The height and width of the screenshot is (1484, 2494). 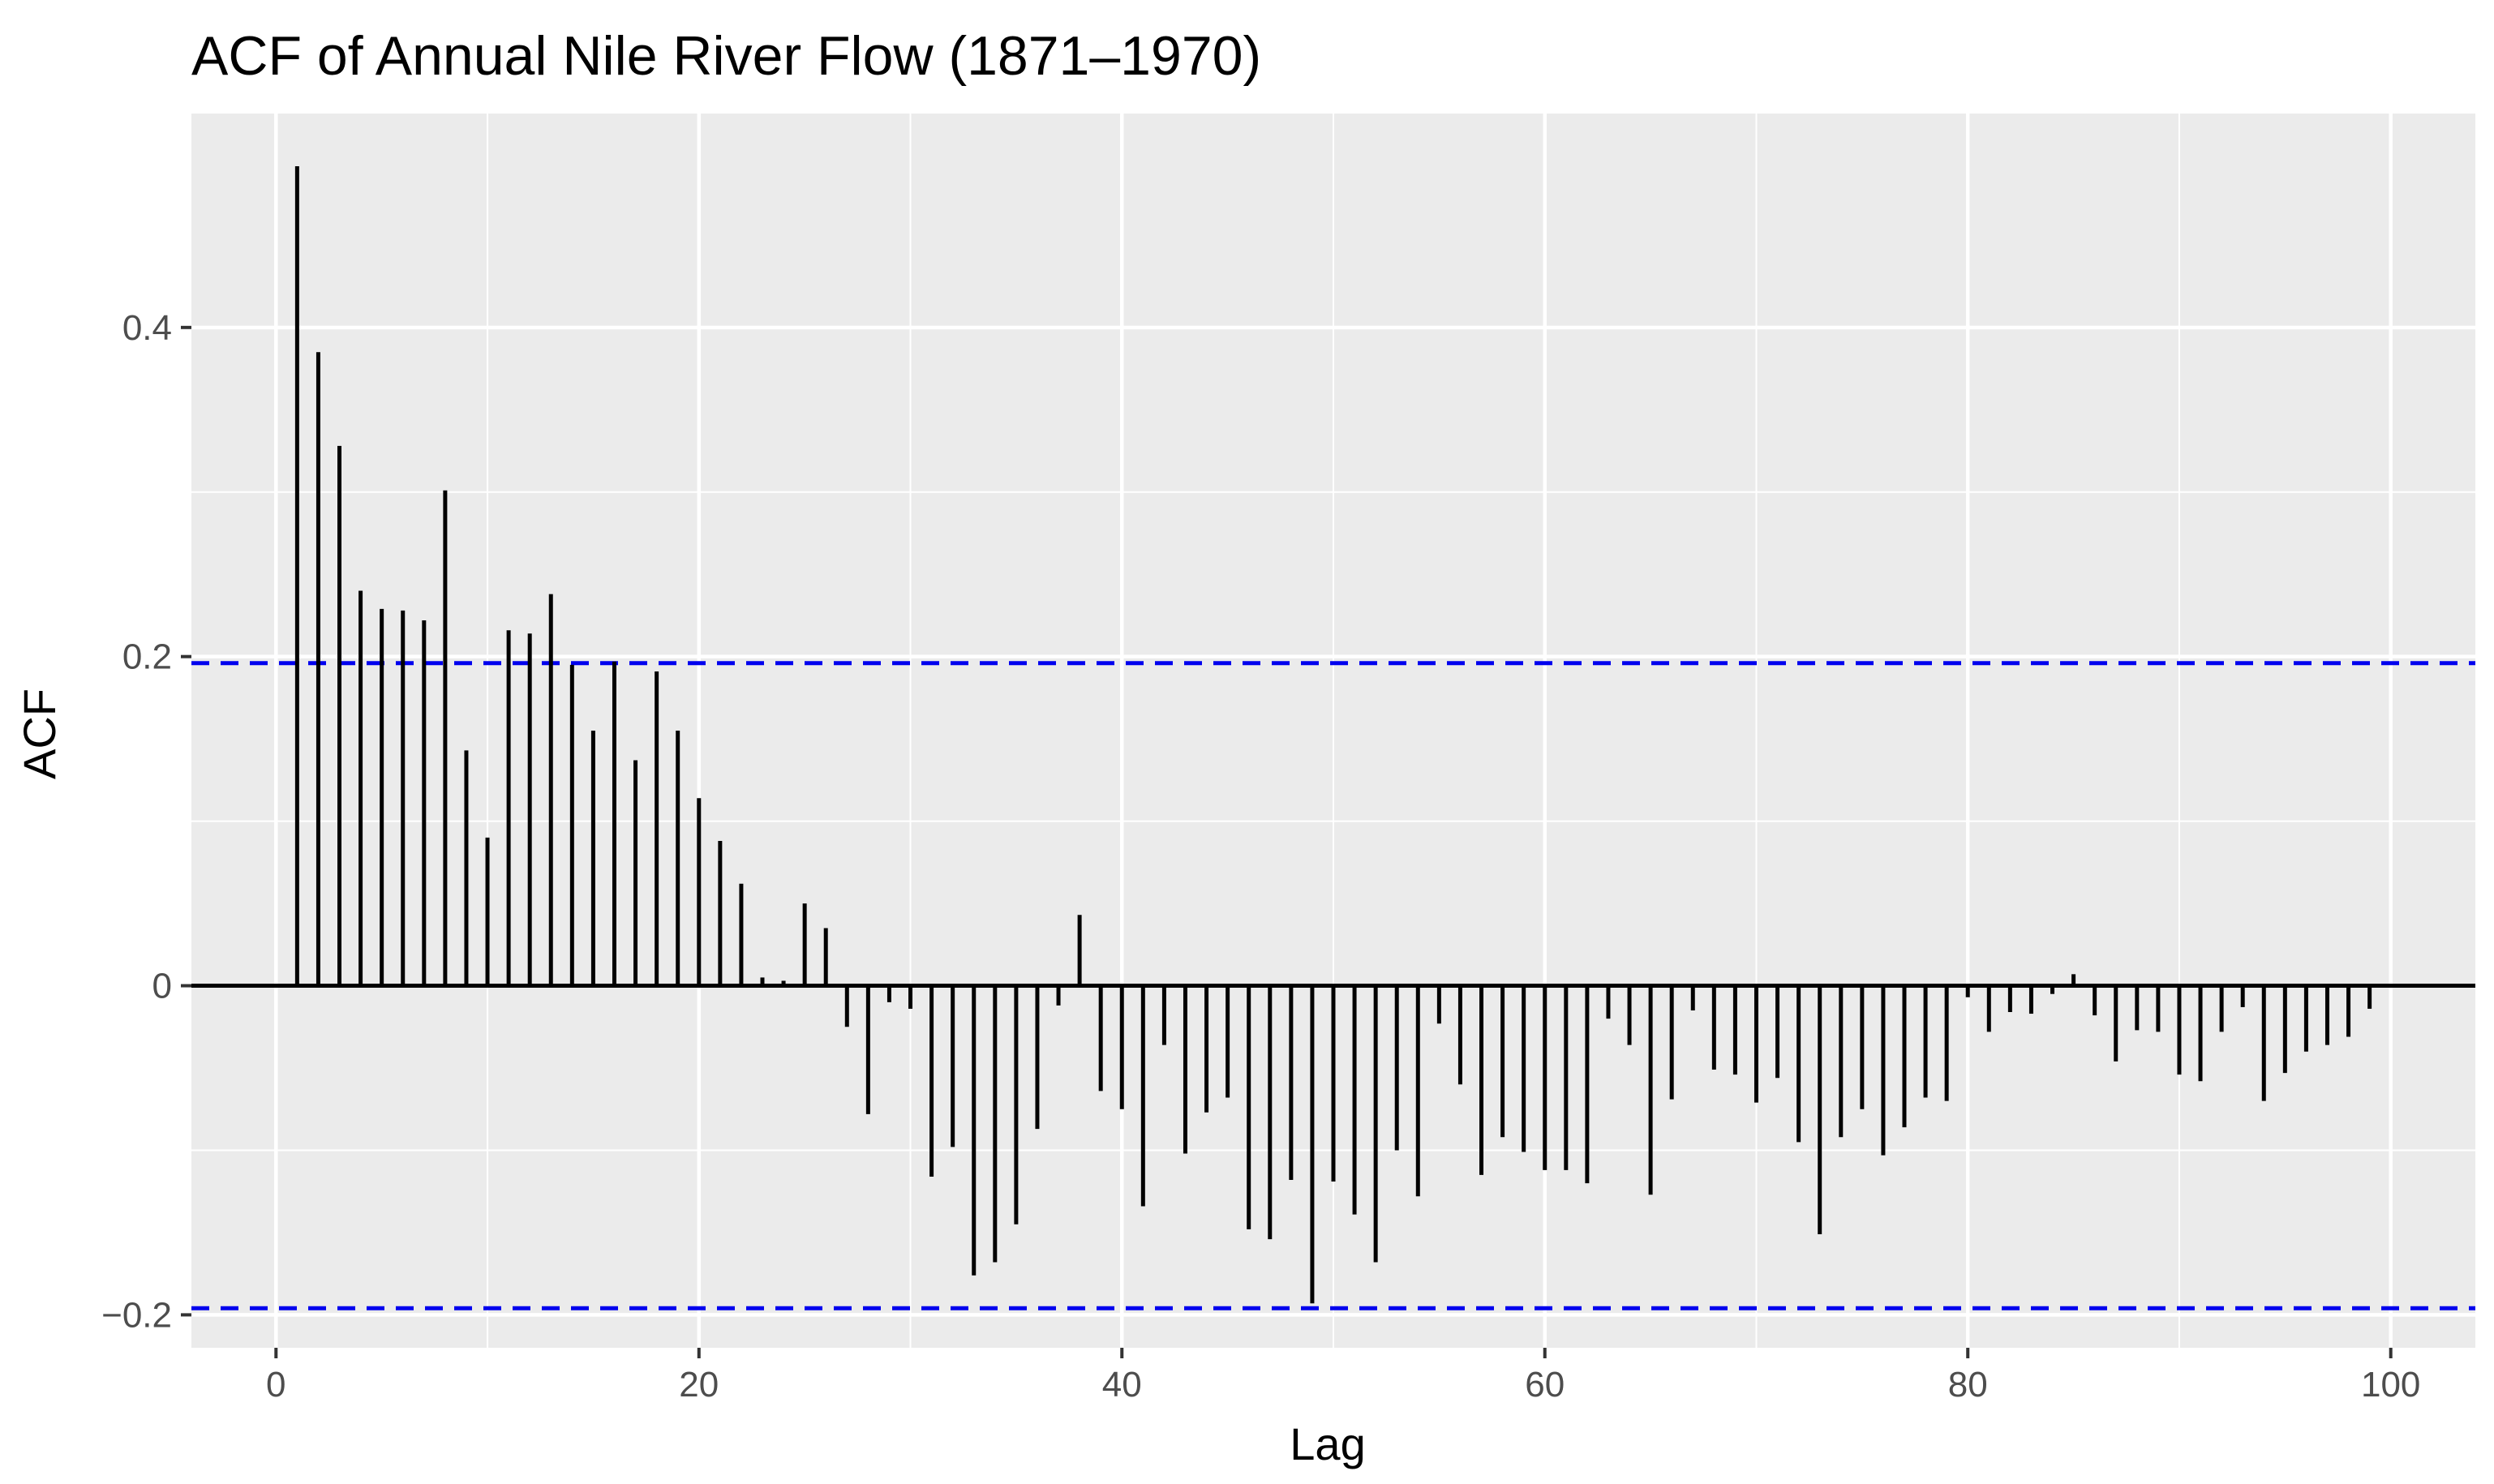 I want to click on x-tick-label: 0, so click(x=275, y=1385).